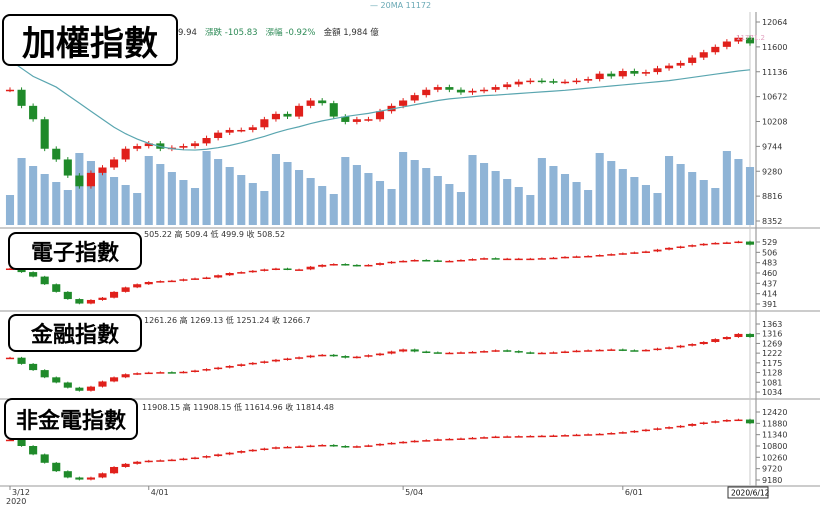 Image resolution: width=820 pixels, height=511 pixels. What do you see at coordinates (215, 234) in the screenshot?
I see `electronics-ohlc: 505.22 高 509.4 低 499.9 收 508.52` at bounding box center [215, 234].